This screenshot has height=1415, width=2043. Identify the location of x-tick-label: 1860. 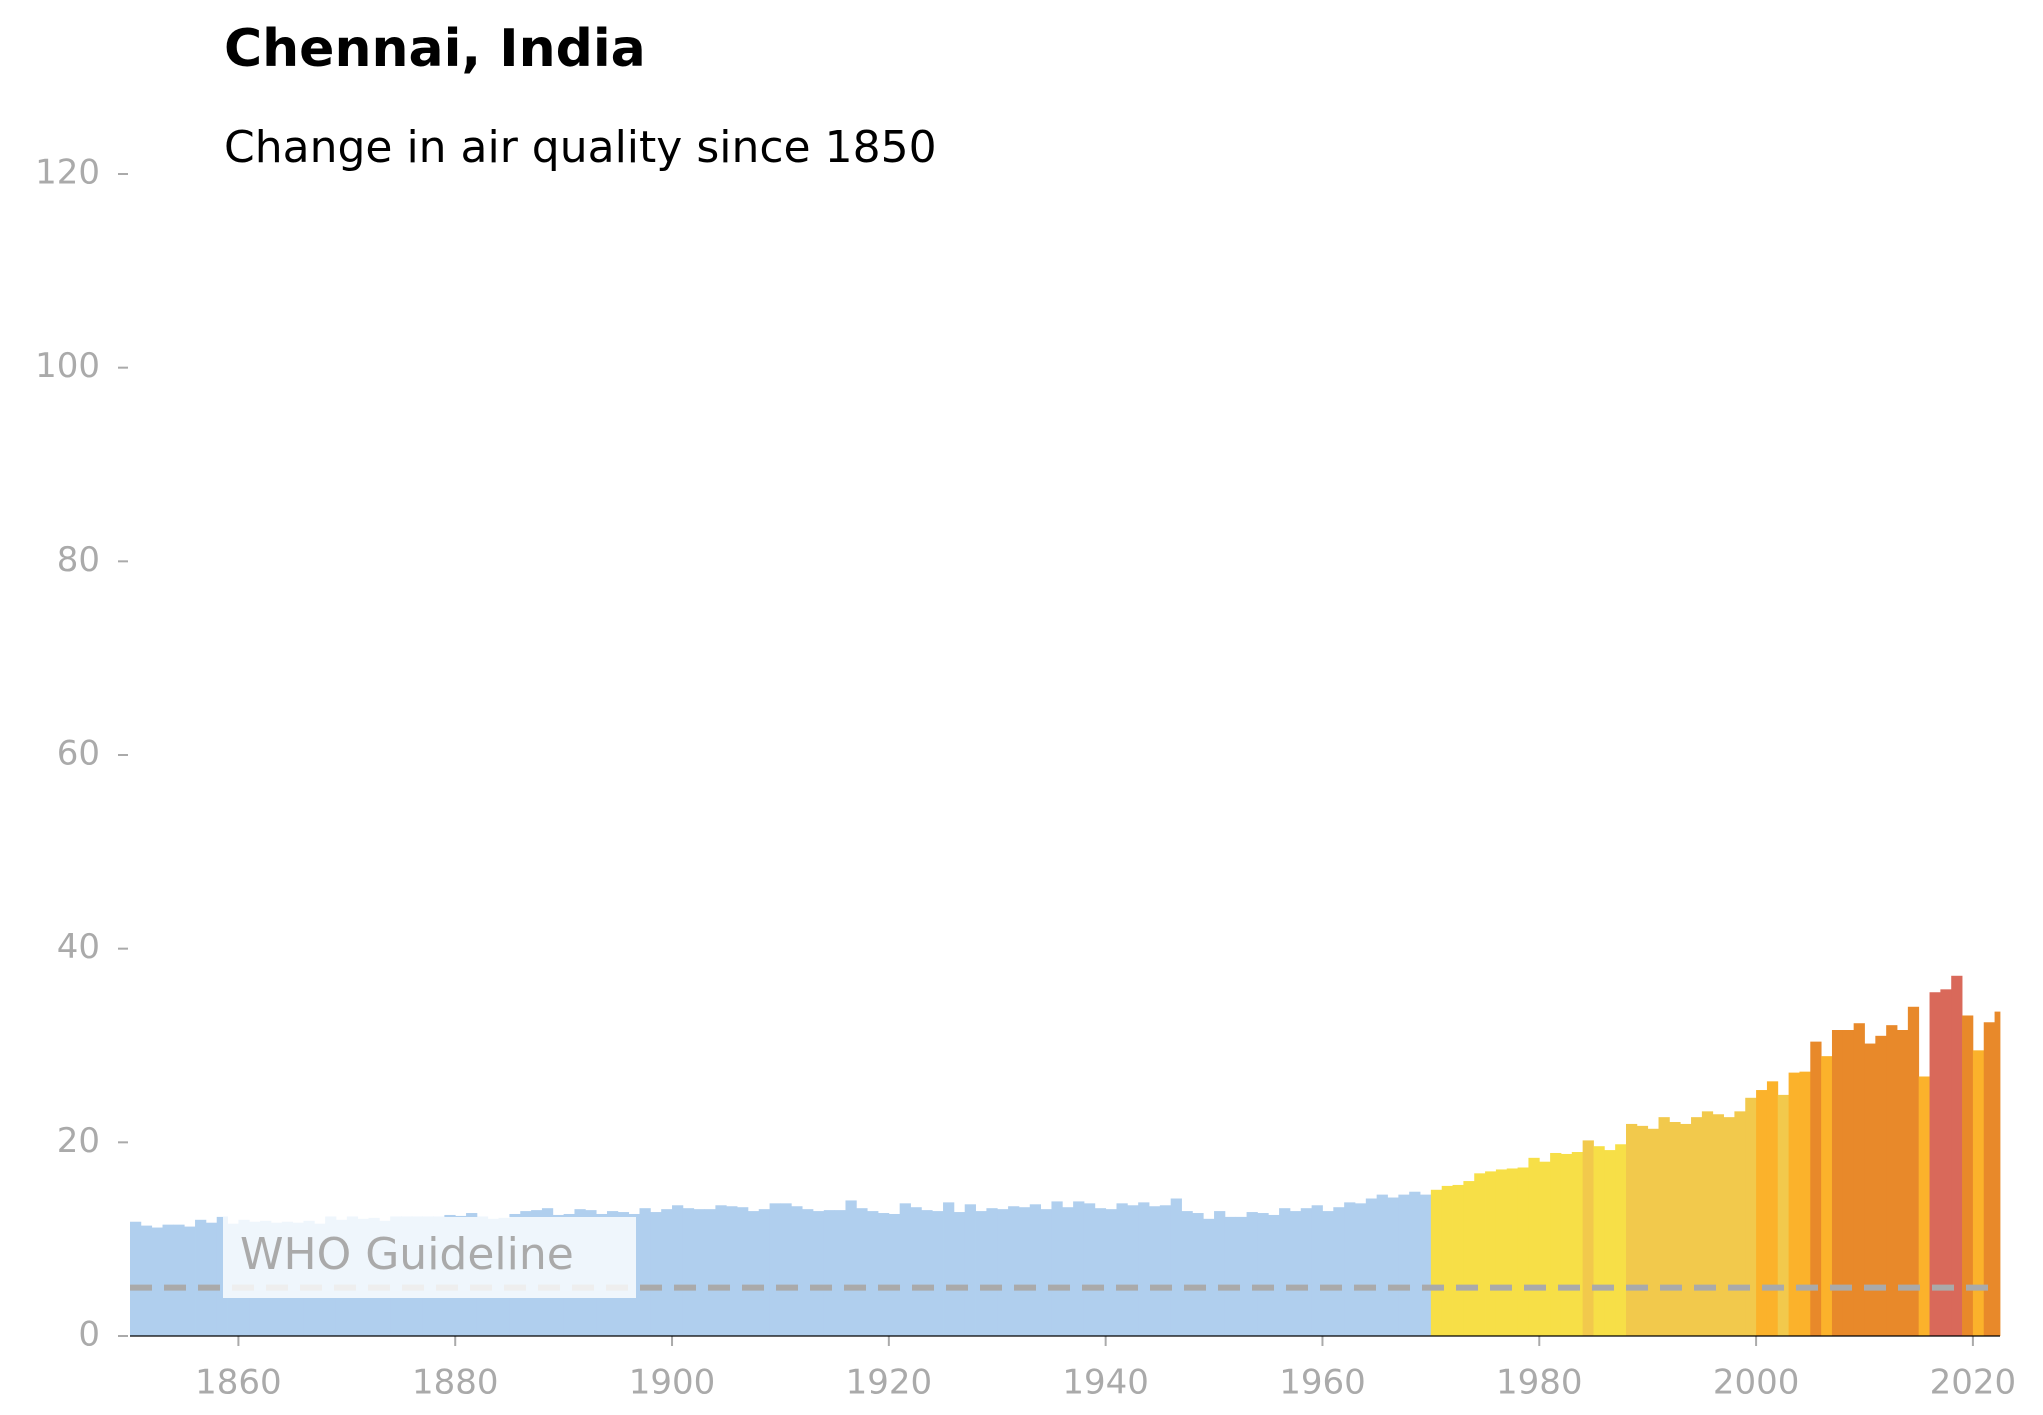
(238, 1383).